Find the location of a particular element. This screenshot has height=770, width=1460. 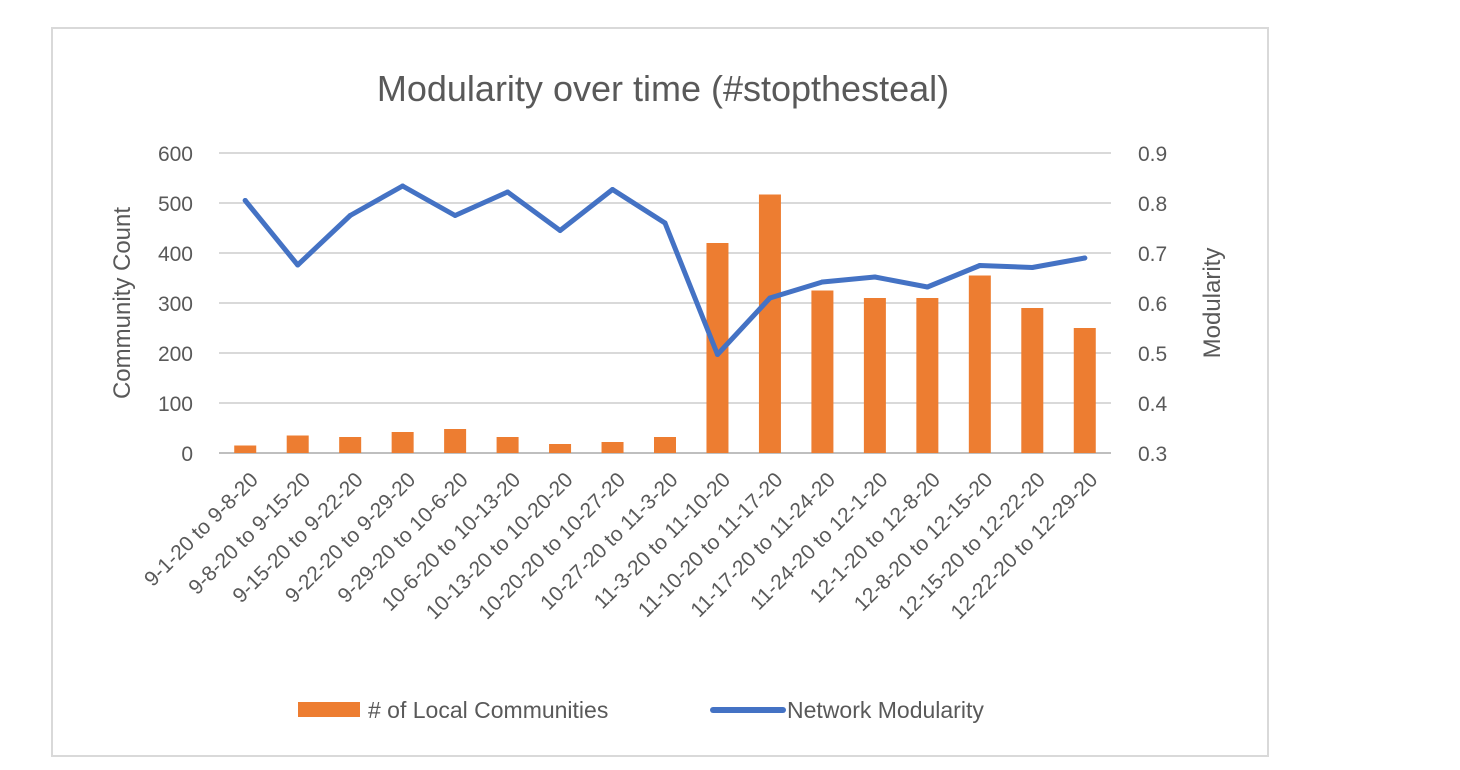

chart-title: Modularity over time (#stopthesteal) is located at coordinates (663, 88).